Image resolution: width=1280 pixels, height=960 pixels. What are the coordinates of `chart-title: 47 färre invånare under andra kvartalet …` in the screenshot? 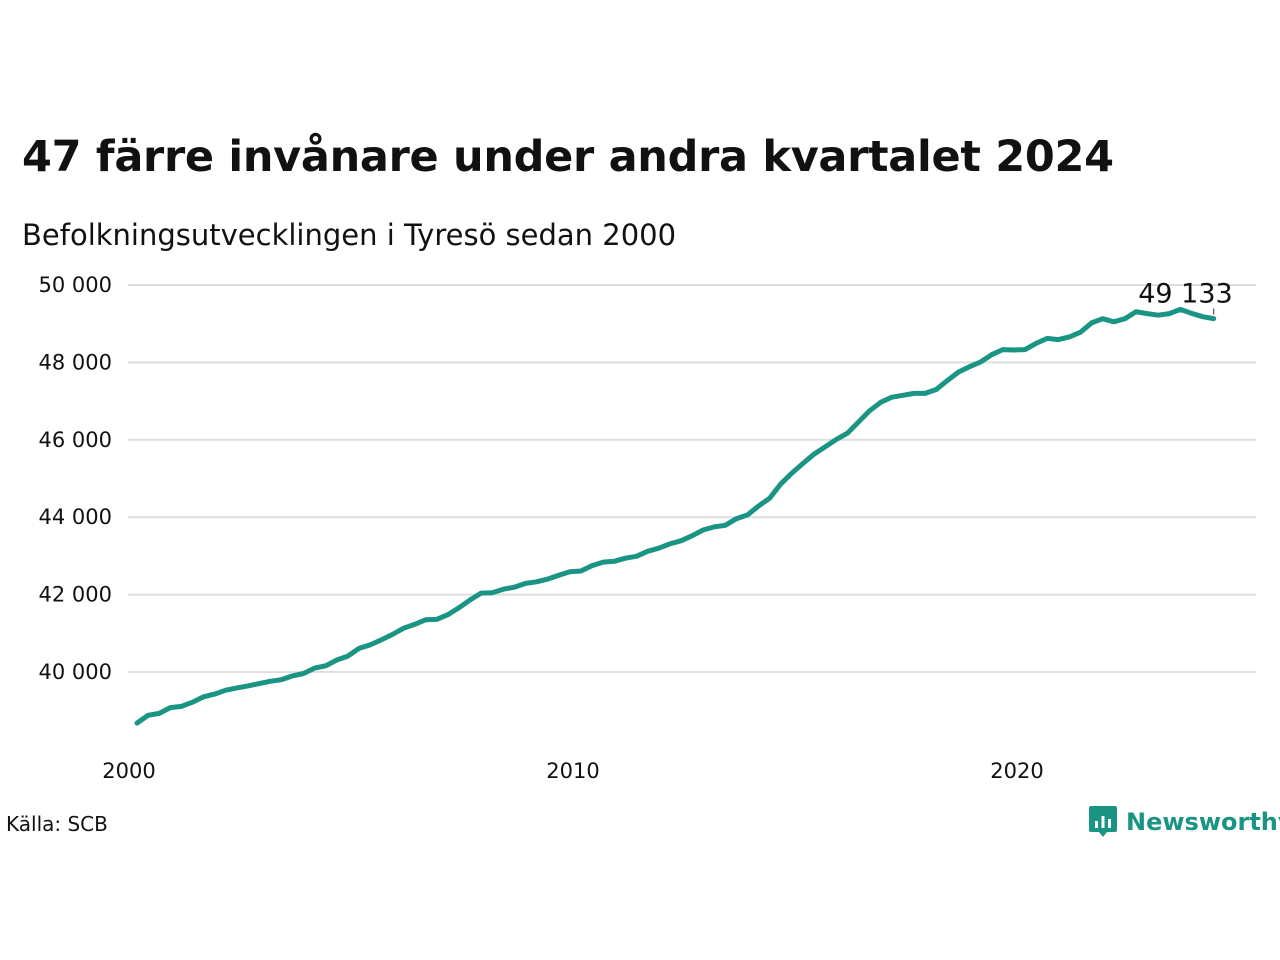 It's located at (568, 157).